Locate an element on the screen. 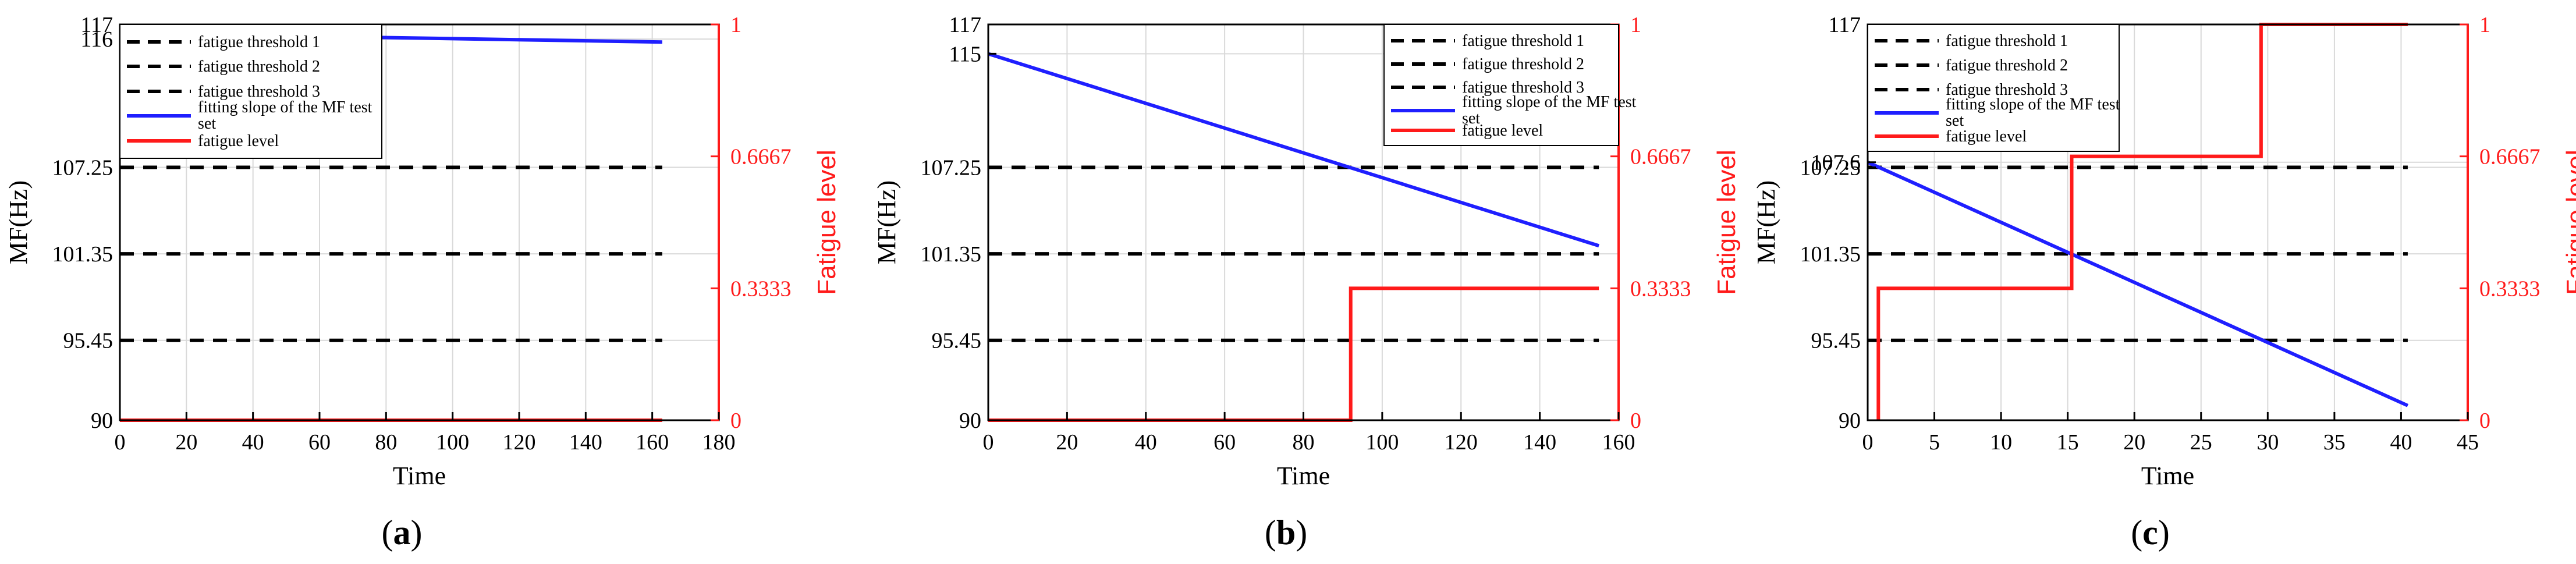 This screenshot has height=564, width=2576. panel-caption: (b) is located at coordinates (1286, 532).